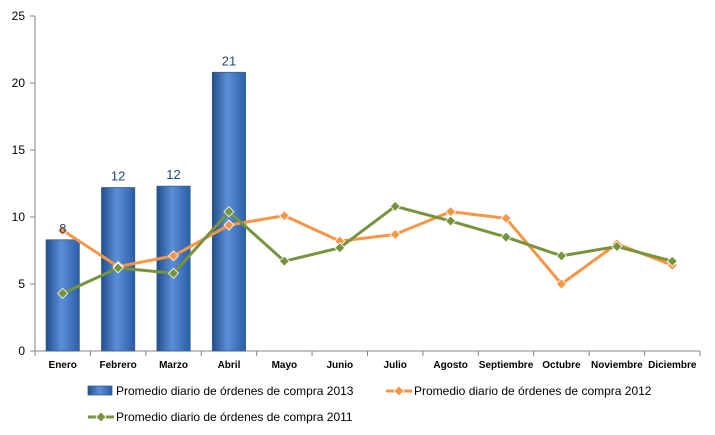 This screenshot has width=715, height=435. Describe the element at coordinates (229, 365) in the screenshot. I see `x-tick-label: Abril` at that location.